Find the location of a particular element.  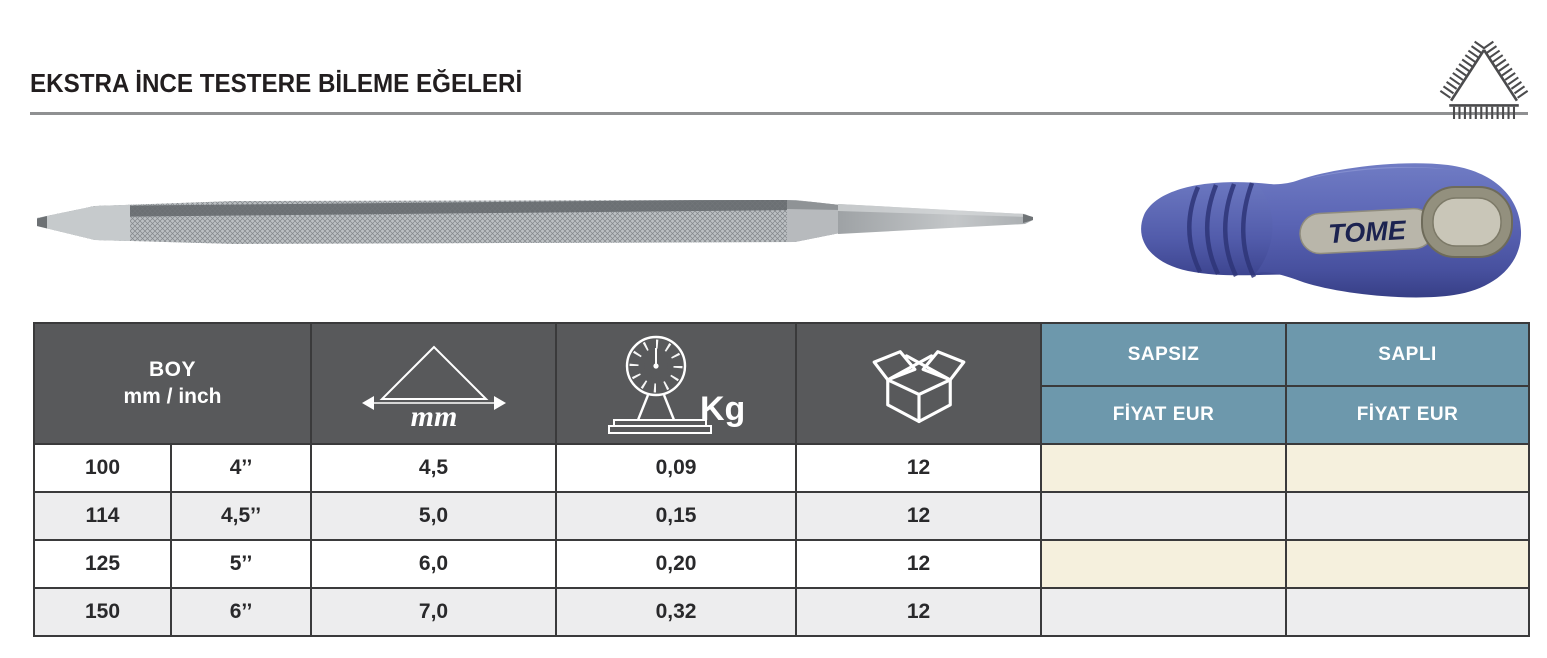

cell-width: 4,5 is located at coordinates (433, 468).